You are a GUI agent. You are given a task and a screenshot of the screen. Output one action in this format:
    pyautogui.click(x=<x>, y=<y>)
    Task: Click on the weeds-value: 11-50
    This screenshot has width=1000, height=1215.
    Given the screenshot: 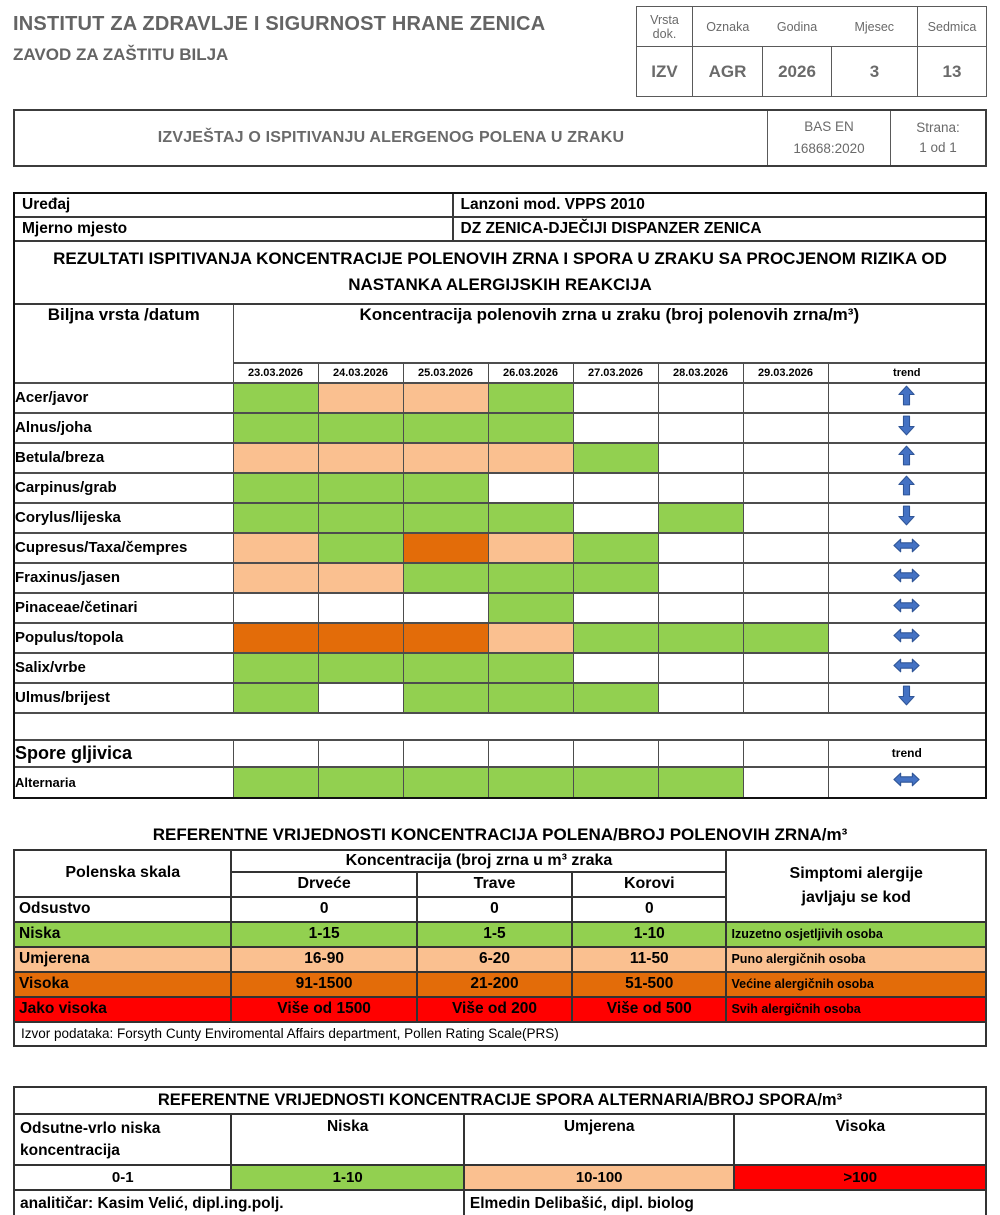 What is the action you would take?
    pyautogui.click(x=649, y=959)
    